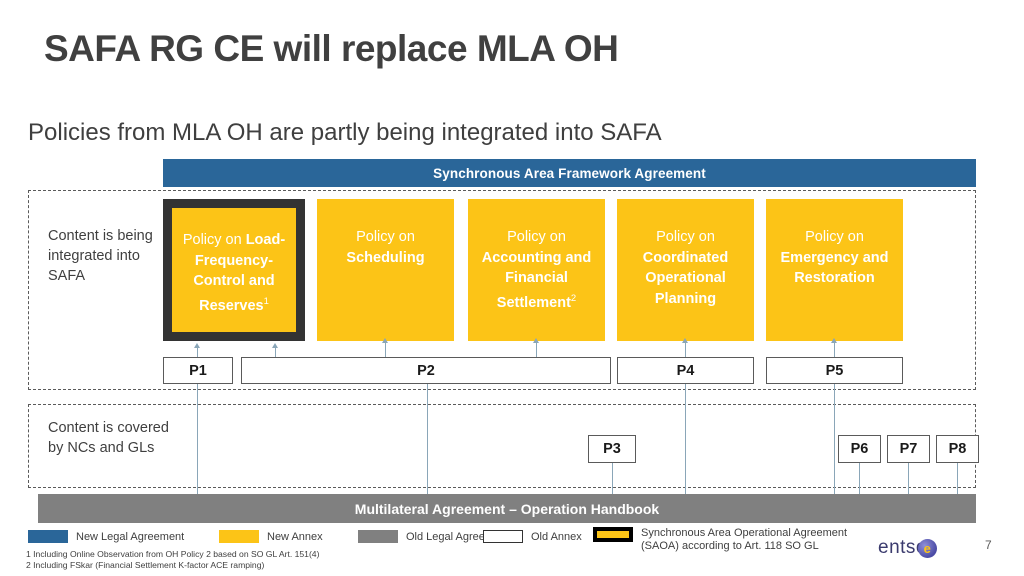 This screenshot has width=1024, height=576. I want to click on connector-p6-to-mla, so click(860, 479).